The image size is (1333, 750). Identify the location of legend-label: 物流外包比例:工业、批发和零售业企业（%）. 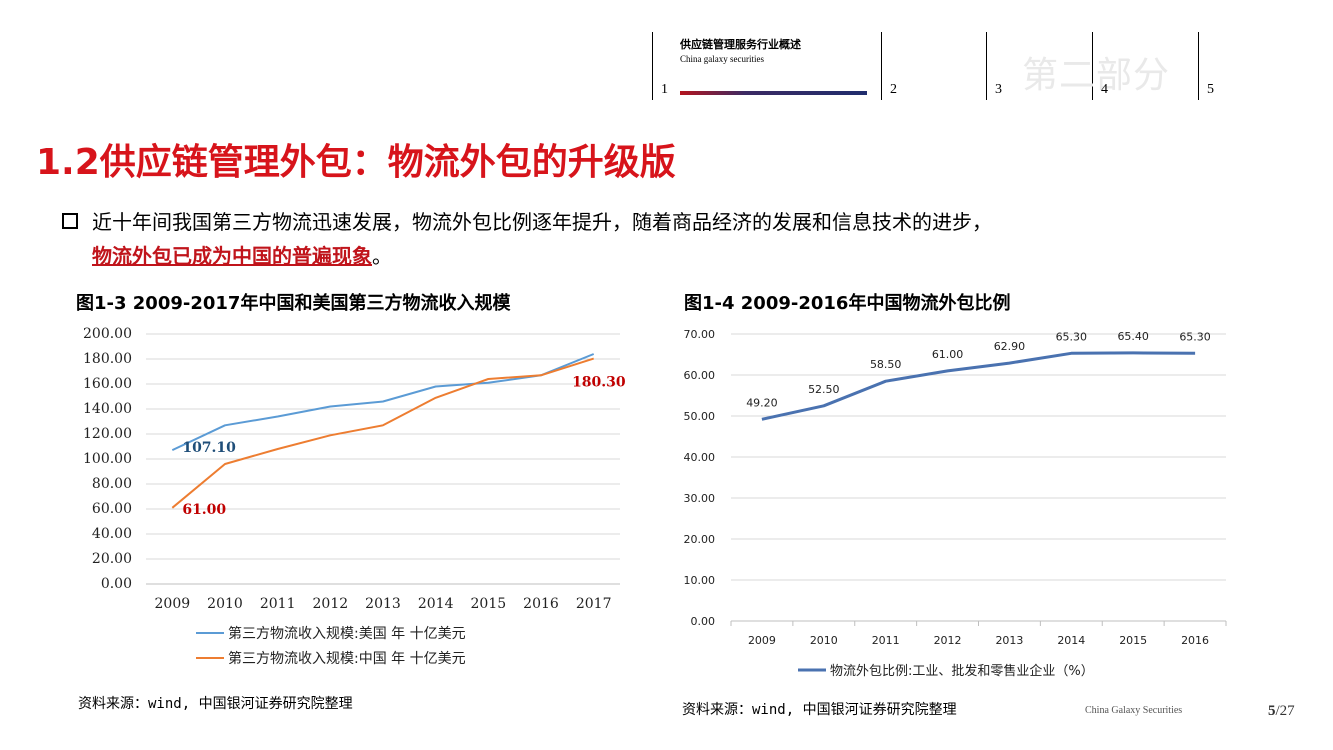
(962, 671).